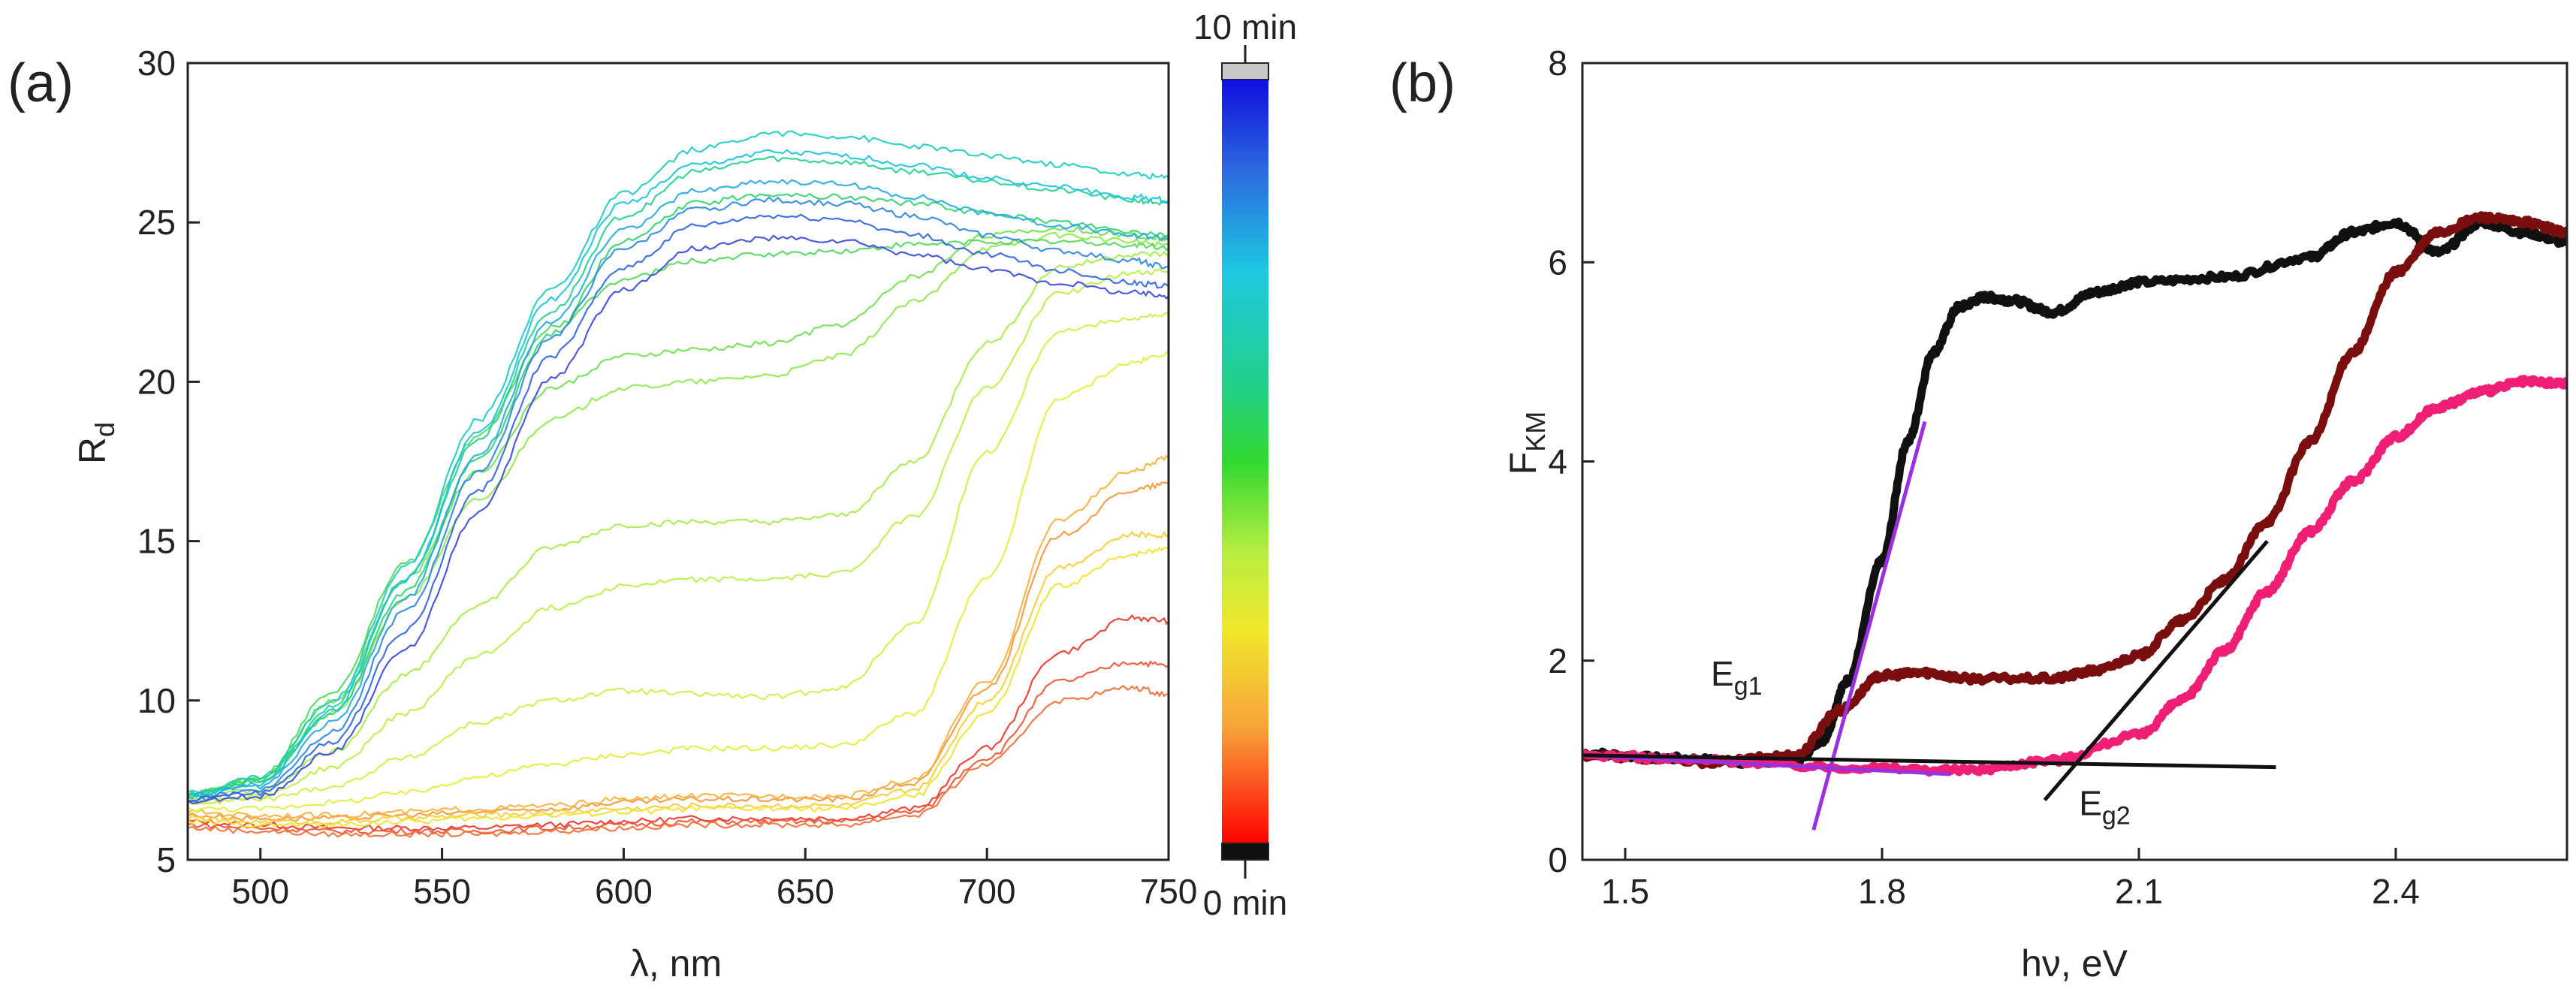 The height and width of the screenshot is (995, 2576). I want to click on colorbar-bottom-cap, so click(1245, 852).